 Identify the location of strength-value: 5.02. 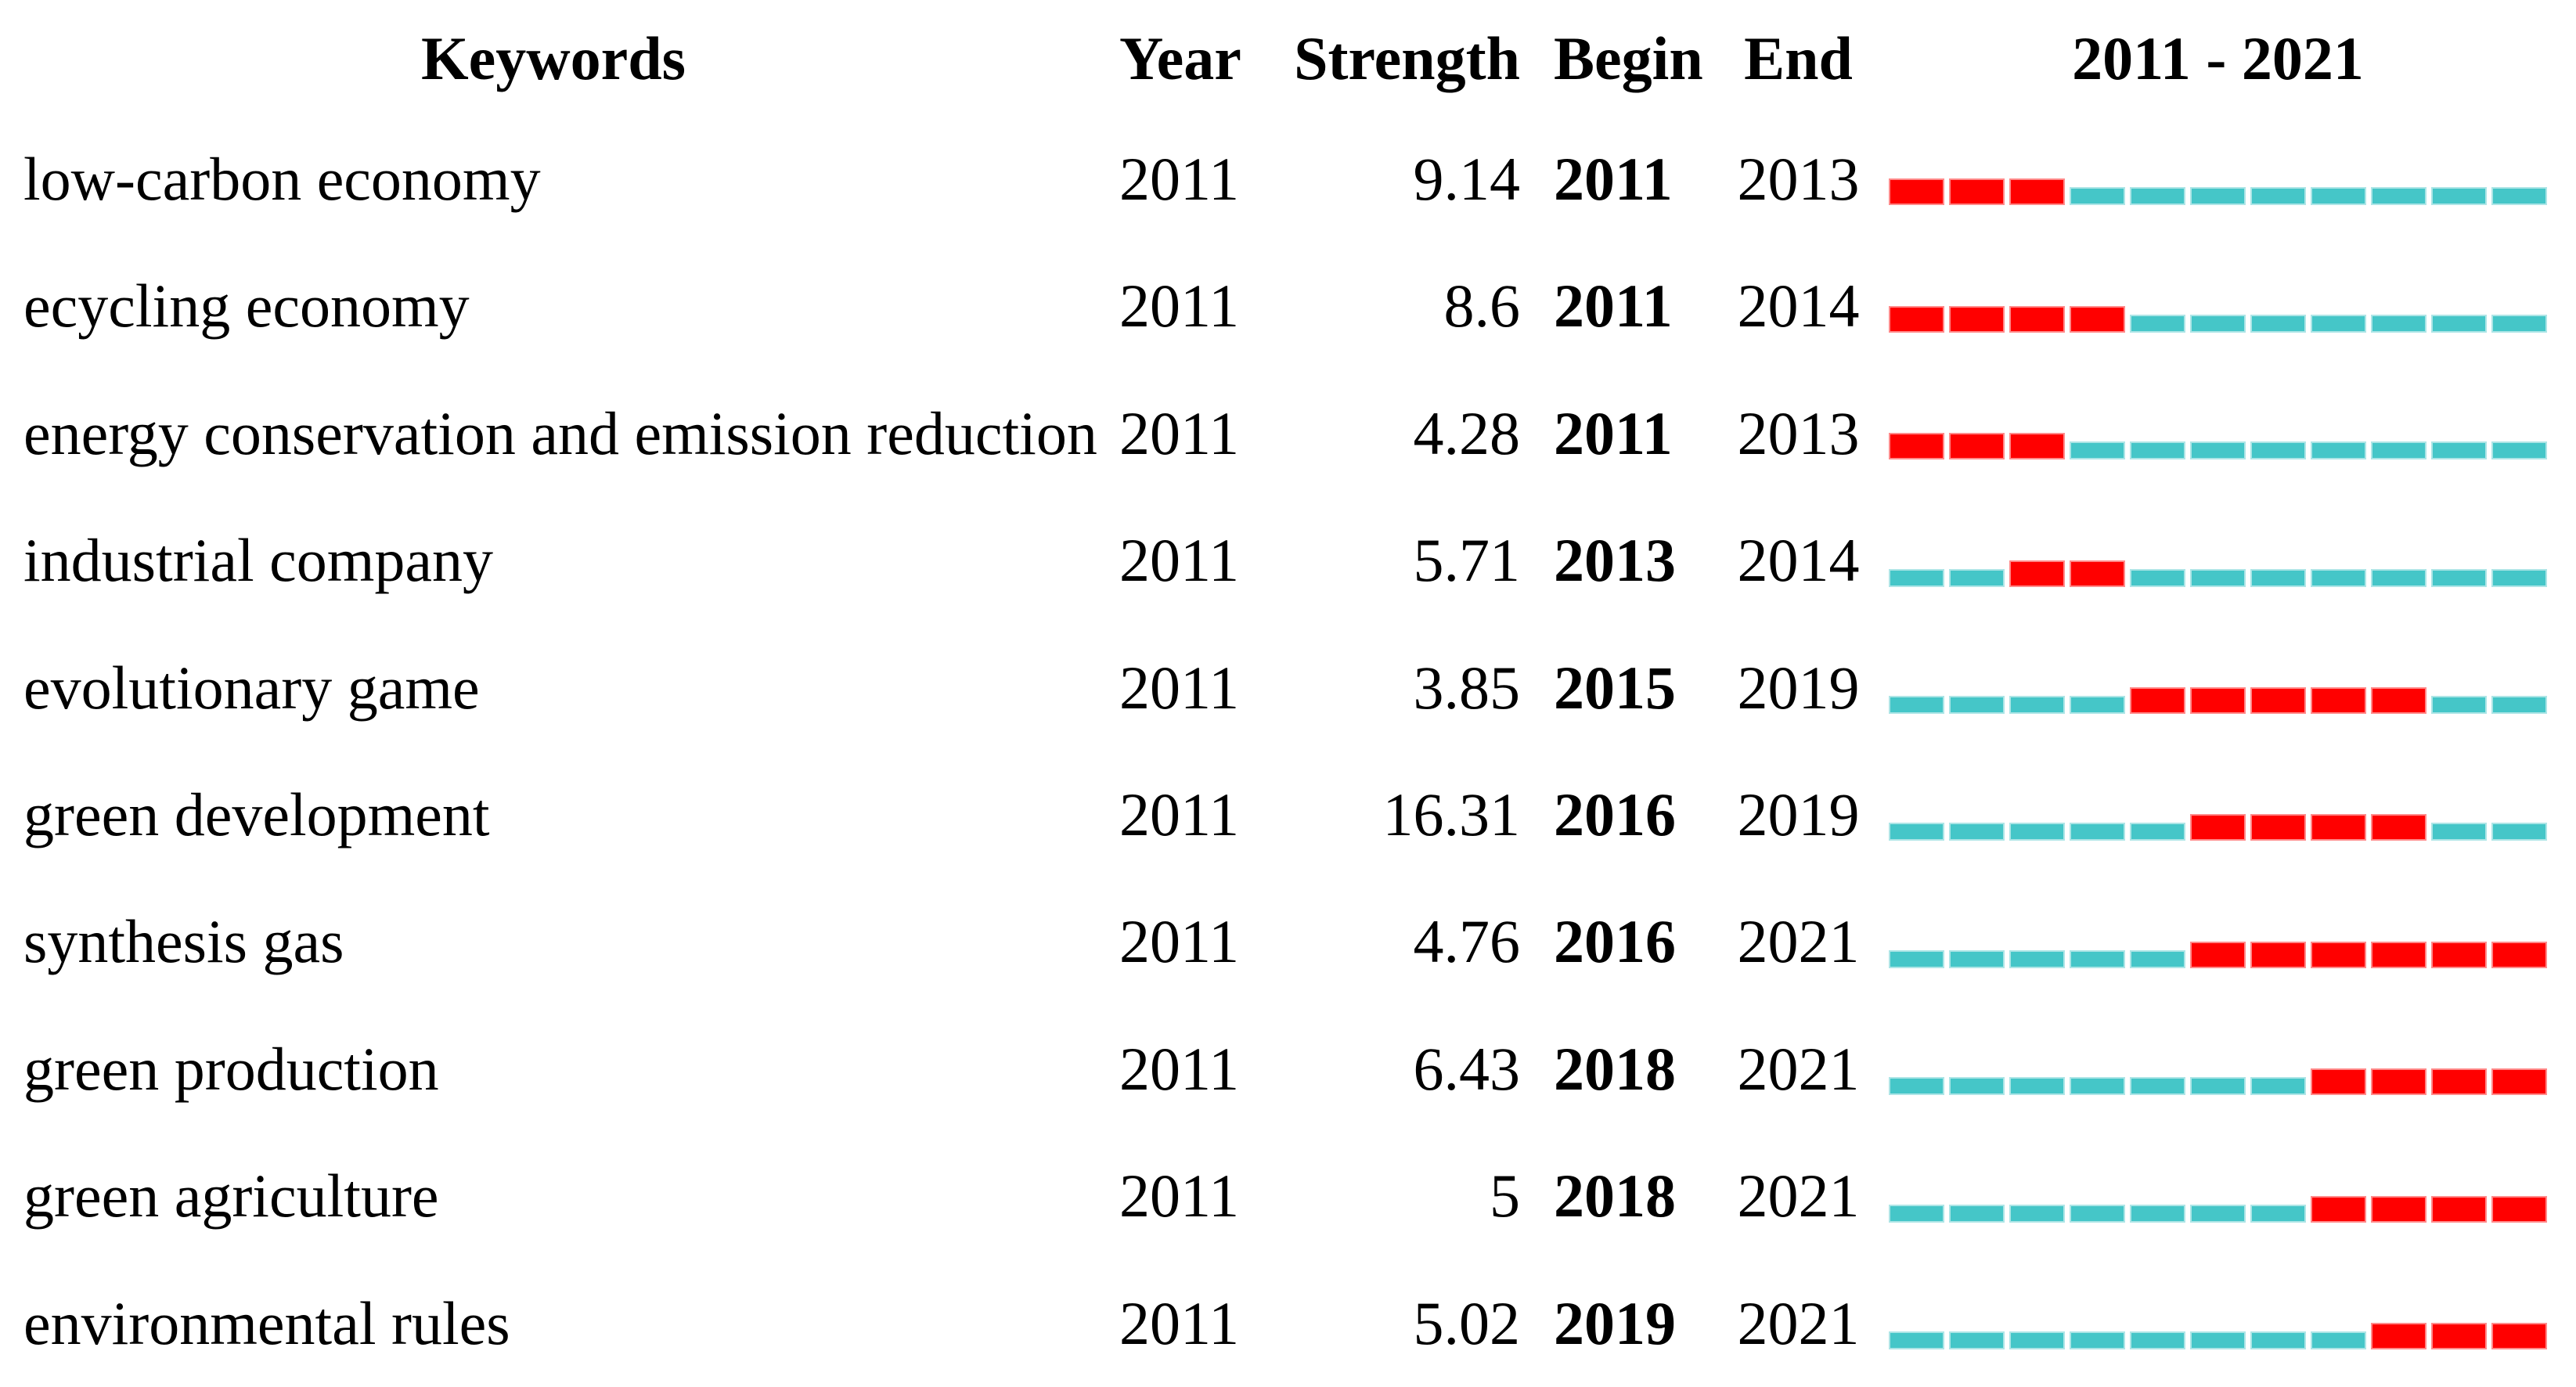
(1467, 1322).